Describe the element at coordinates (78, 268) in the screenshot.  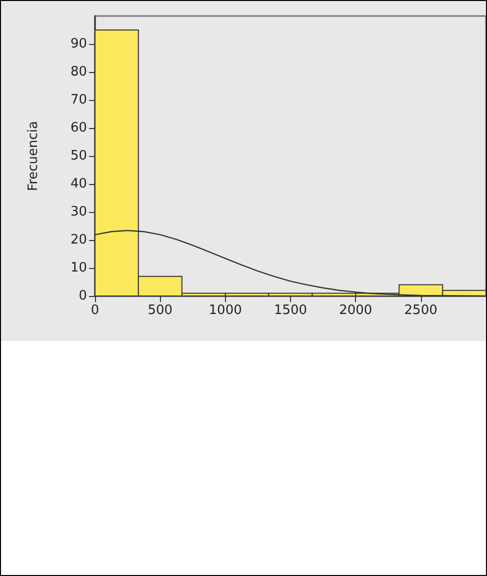
I see `y-tick-label: 10` at that location.